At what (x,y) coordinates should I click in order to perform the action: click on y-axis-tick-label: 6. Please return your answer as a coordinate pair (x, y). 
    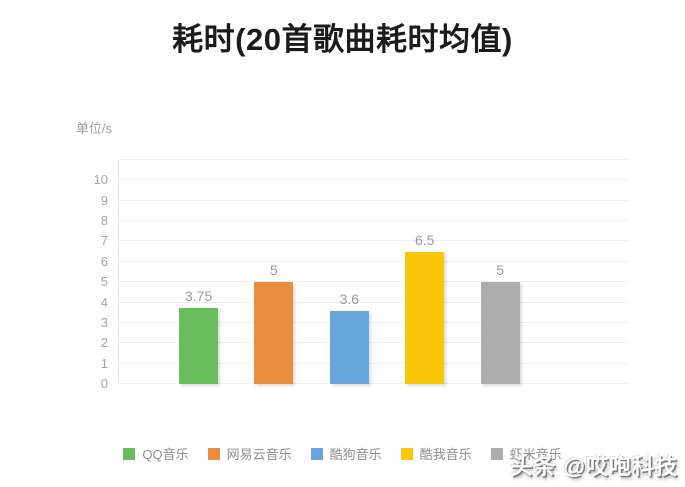
    Looking at the image, I should click on (104, 261).